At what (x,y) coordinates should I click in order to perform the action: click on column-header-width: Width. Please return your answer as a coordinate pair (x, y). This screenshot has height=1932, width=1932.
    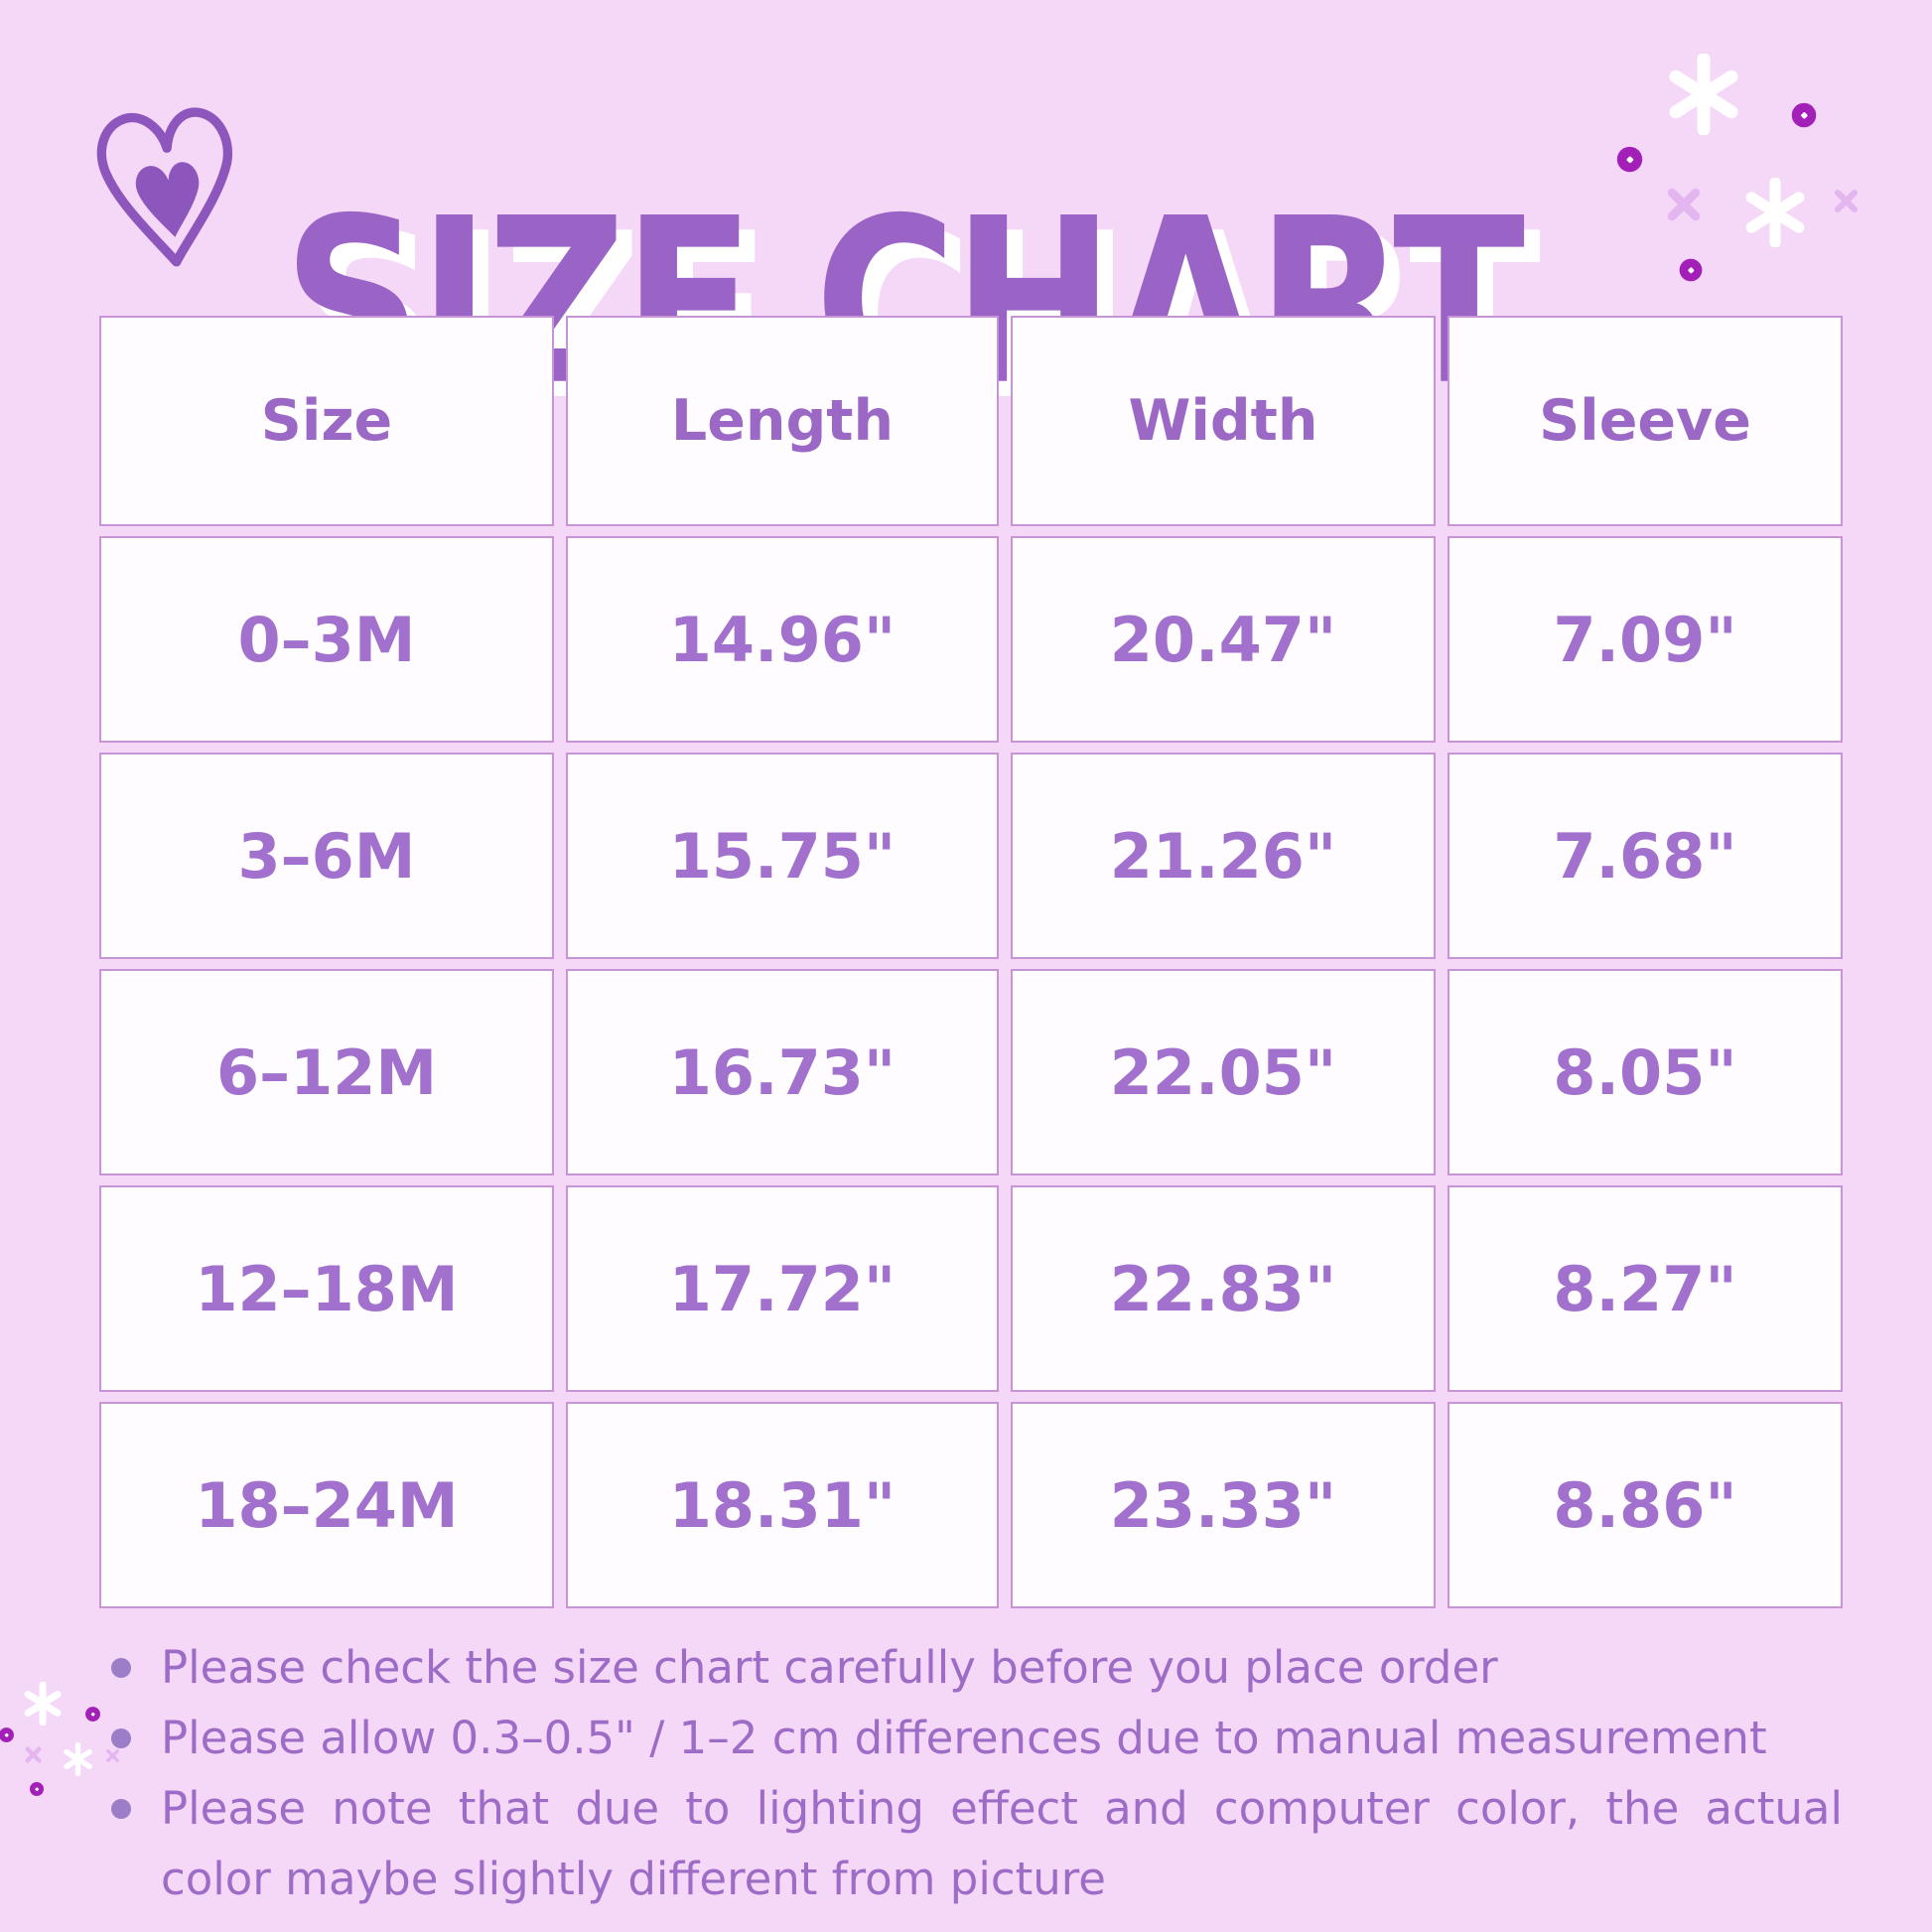
    Looking at the image, I should click on (1223, 421).